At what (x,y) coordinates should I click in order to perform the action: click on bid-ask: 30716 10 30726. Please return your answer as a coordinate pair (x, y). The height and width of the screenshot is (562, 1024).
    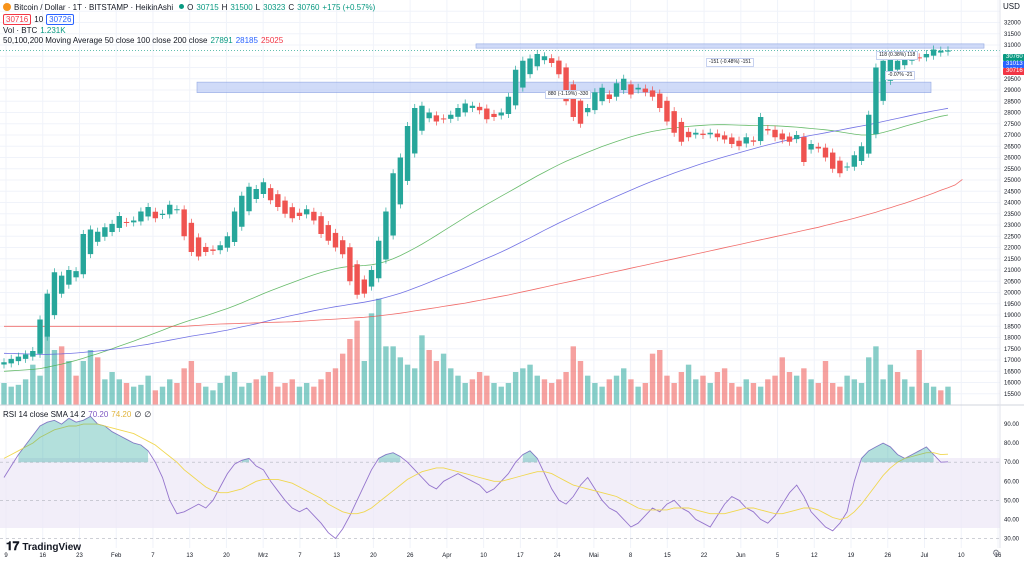
    Looking at the image, I should click on (40, 19).